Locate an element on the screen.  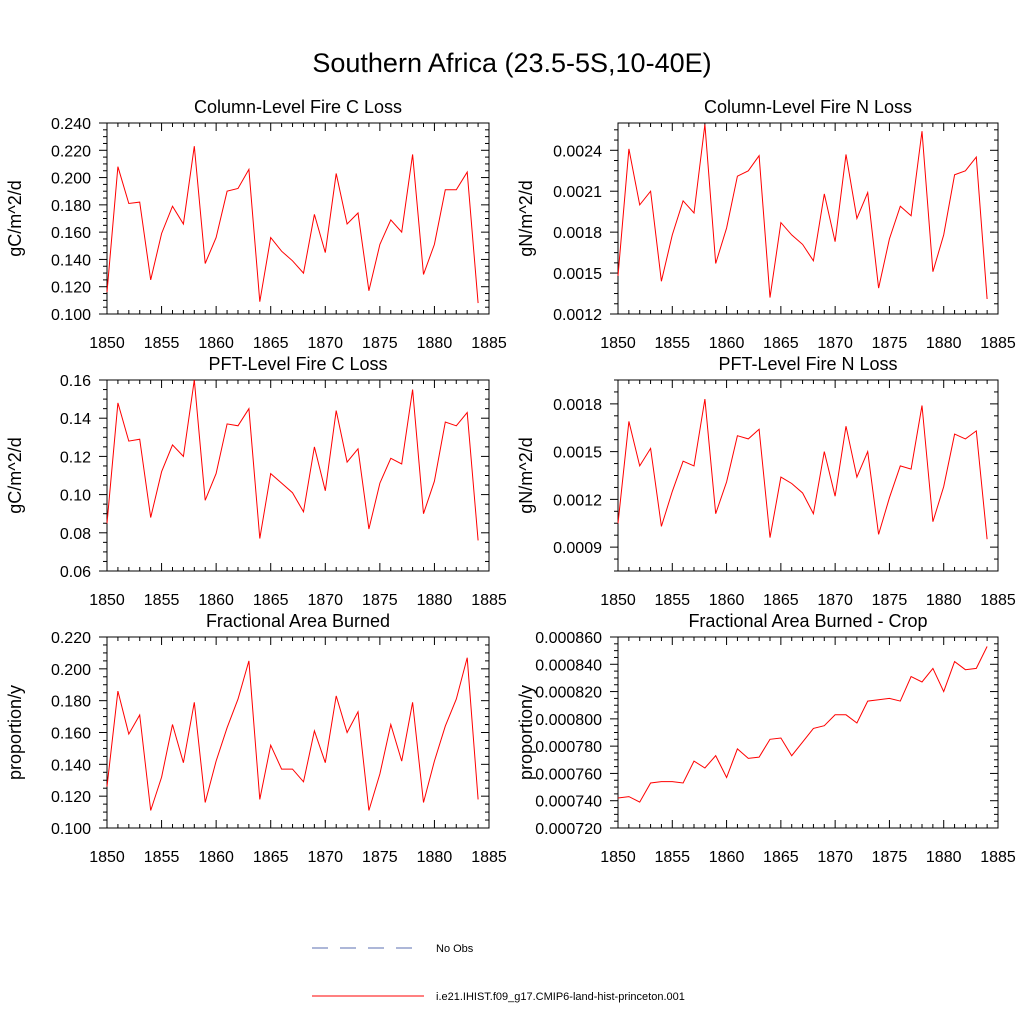
y-tick-label: 0.0024 is located at coordinates (577, 151).